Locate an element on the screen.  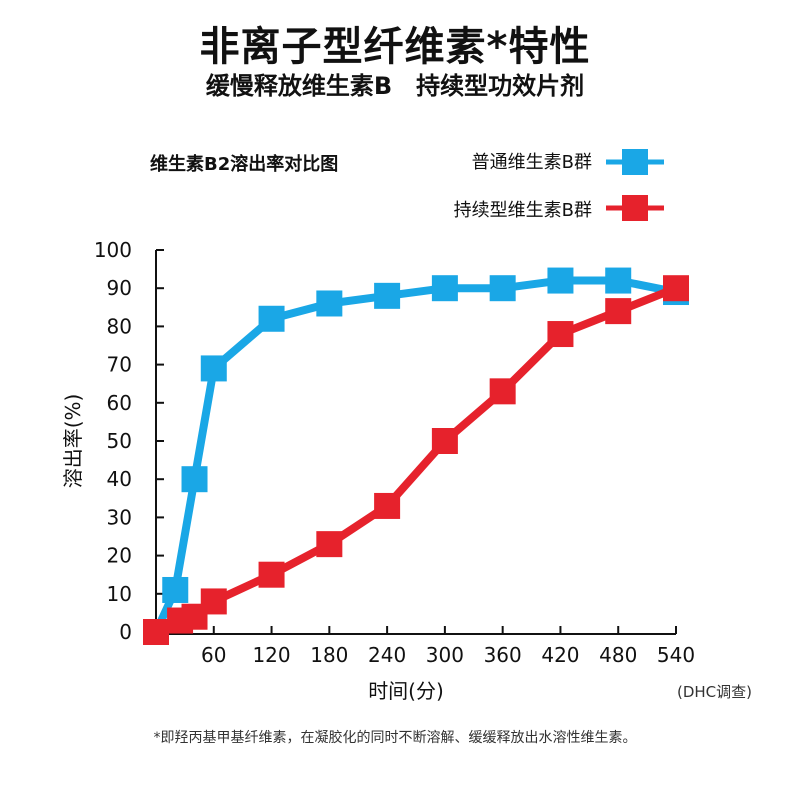
x-tick-label: 540 is located at coordinates (676, 655).